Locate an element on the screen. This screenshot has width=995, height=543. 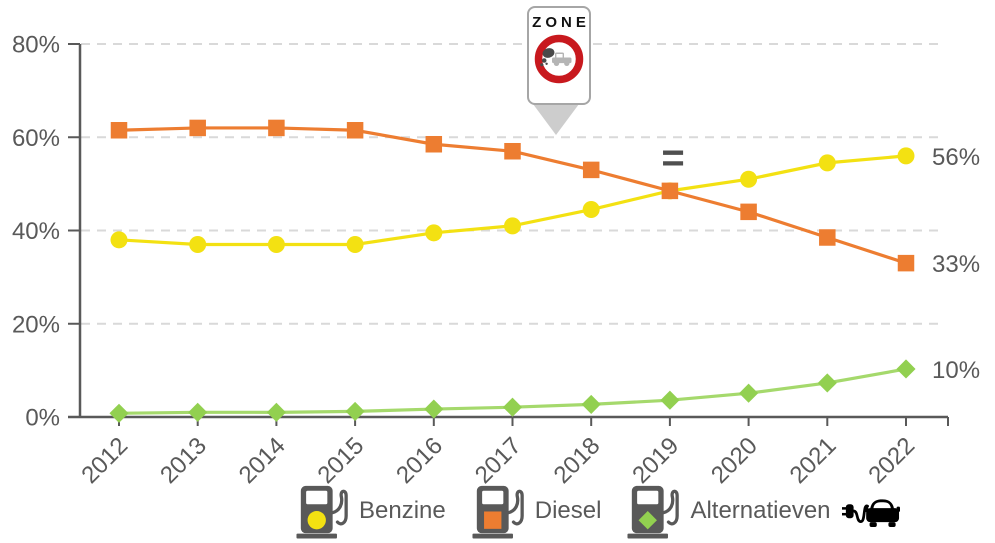
legend-item-benzine: Benzine is located at coordinates (371, 511).